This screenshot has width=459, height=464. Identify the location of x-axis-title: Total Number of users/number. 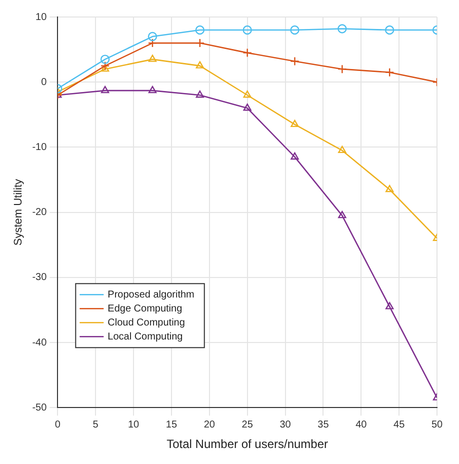
(247, 444).